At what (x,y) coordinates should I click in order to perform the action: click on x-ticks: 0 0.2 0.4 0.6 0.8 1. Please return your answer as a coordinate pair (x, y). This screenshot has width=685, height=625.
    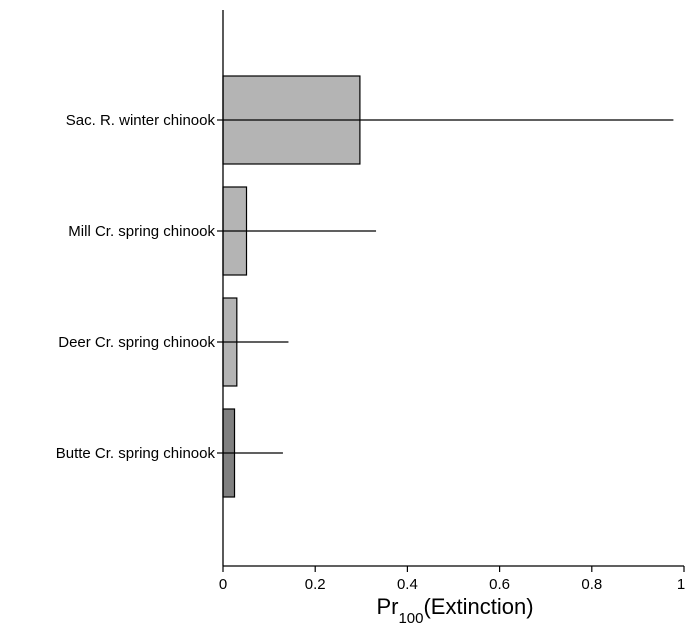
    Looking at the image, I should click on (452, 579).